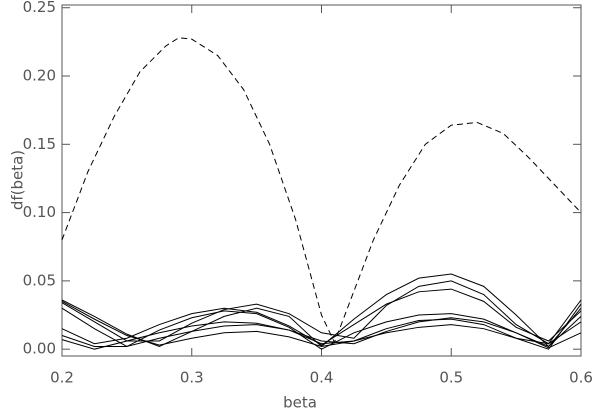 The height and width of the screenshot is (413, 600). Describe the element at coordinates (39, 144) in the screenshot. I see `y-tick-label: 0.15` at that location.